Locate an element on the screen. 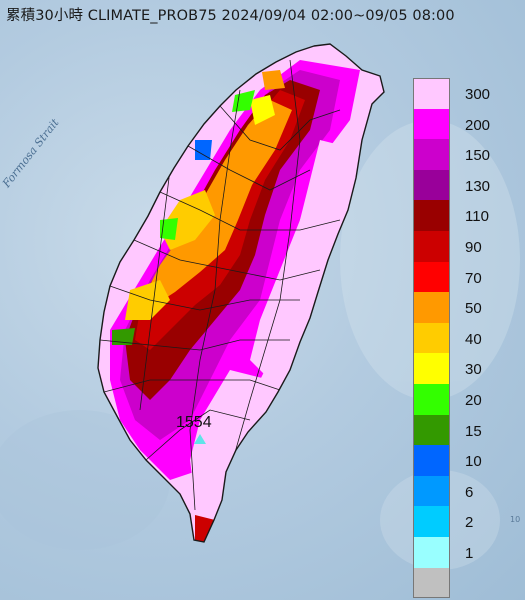  legend-row: 40 is located at coordinates (463, 338).